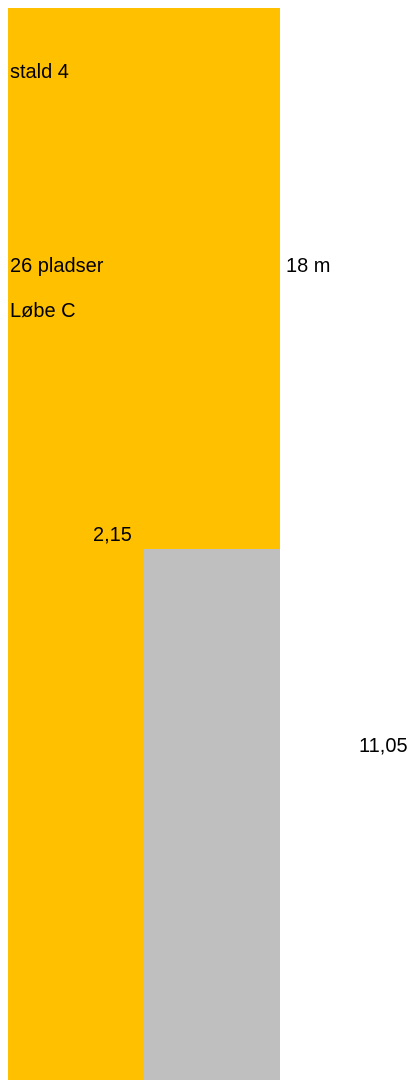 Image resolution: width=416 pixels, height=1088 pixels. I want to click on width-label: 2,15, so click(112, 535).